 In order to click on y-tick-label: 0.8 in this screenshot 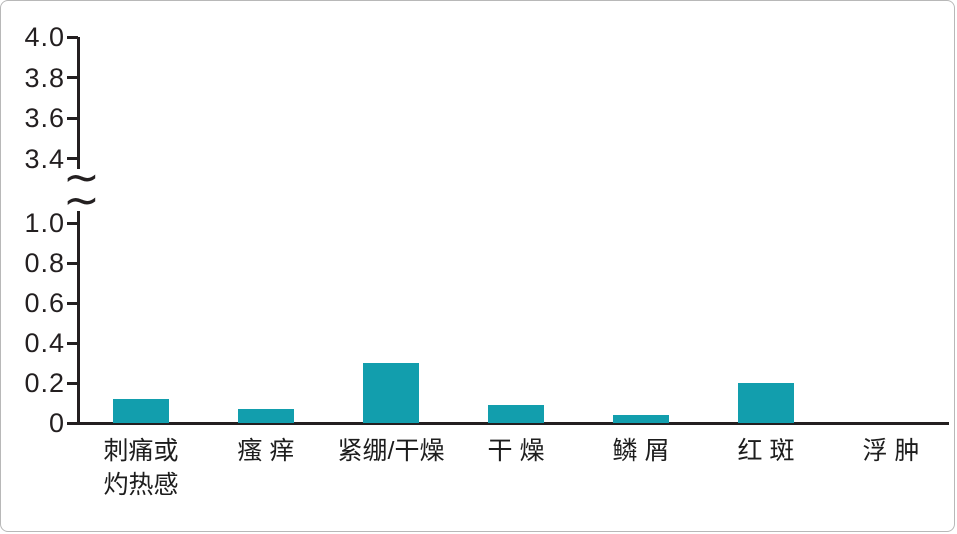, I will do `click(44, 263)`.